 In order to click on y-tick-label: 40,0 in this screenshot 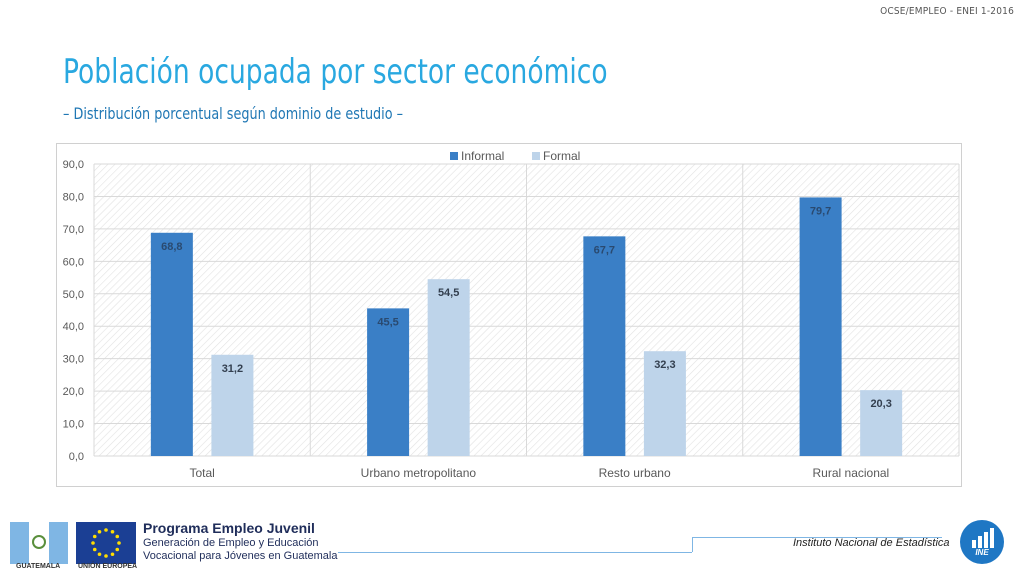, I will do `click(73, 327)`.